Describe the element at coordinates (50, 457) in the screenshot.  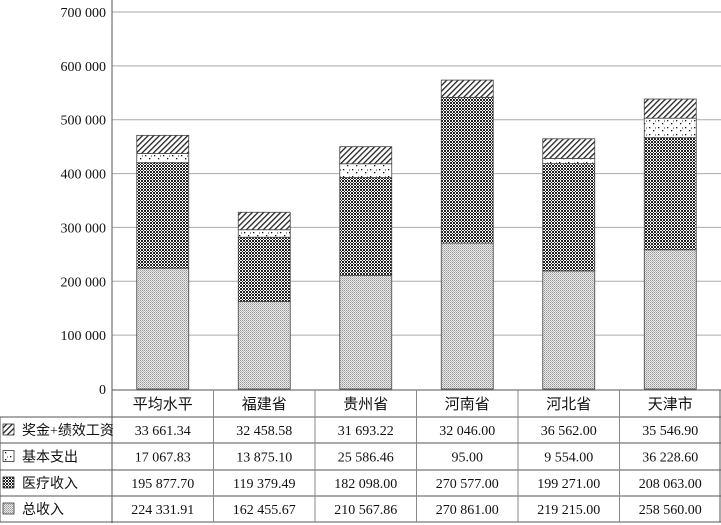
I see `legend-label: 基本支出` at that location.